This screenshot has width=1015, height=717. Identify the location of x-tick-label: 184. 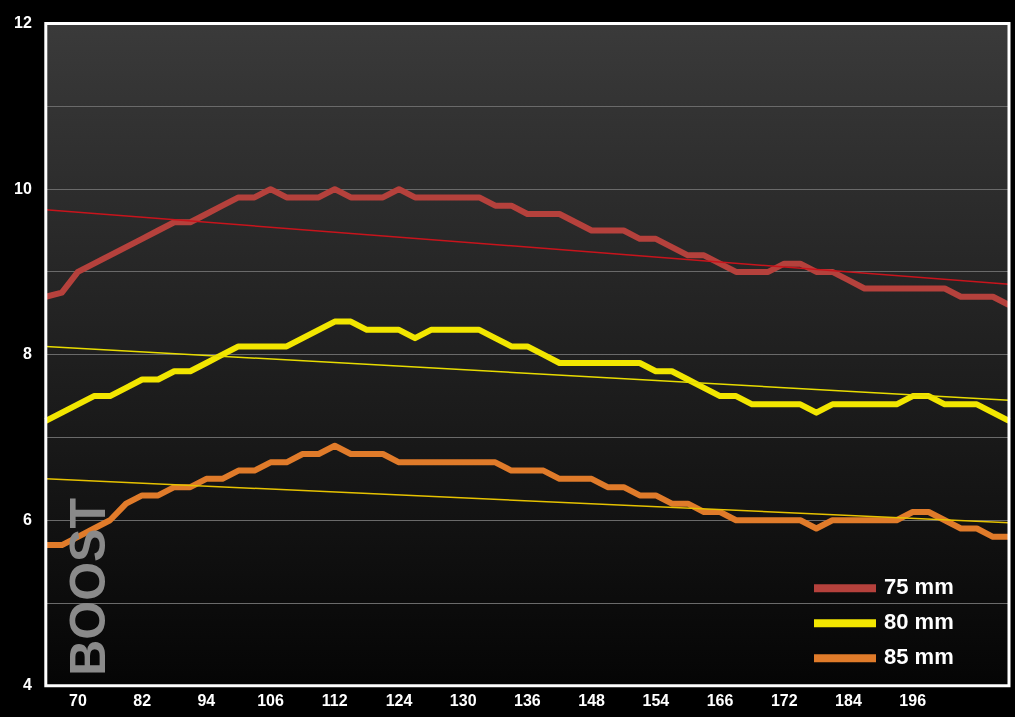
(848, 700).